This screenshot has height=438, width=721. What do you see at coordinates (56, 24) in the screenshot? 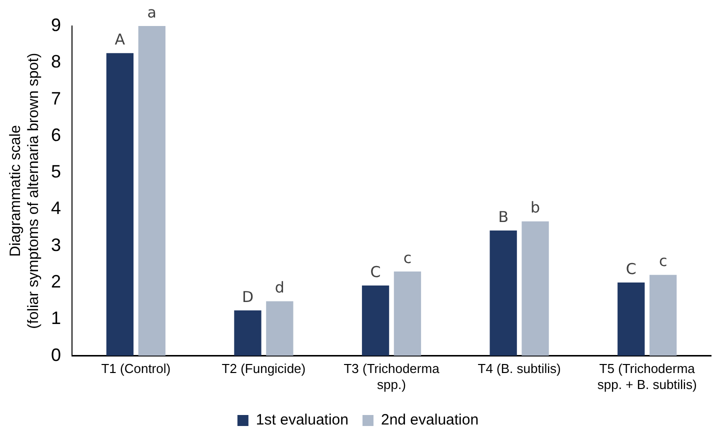
I see `y-tick-label: 9` at bounding box center [56, 24].